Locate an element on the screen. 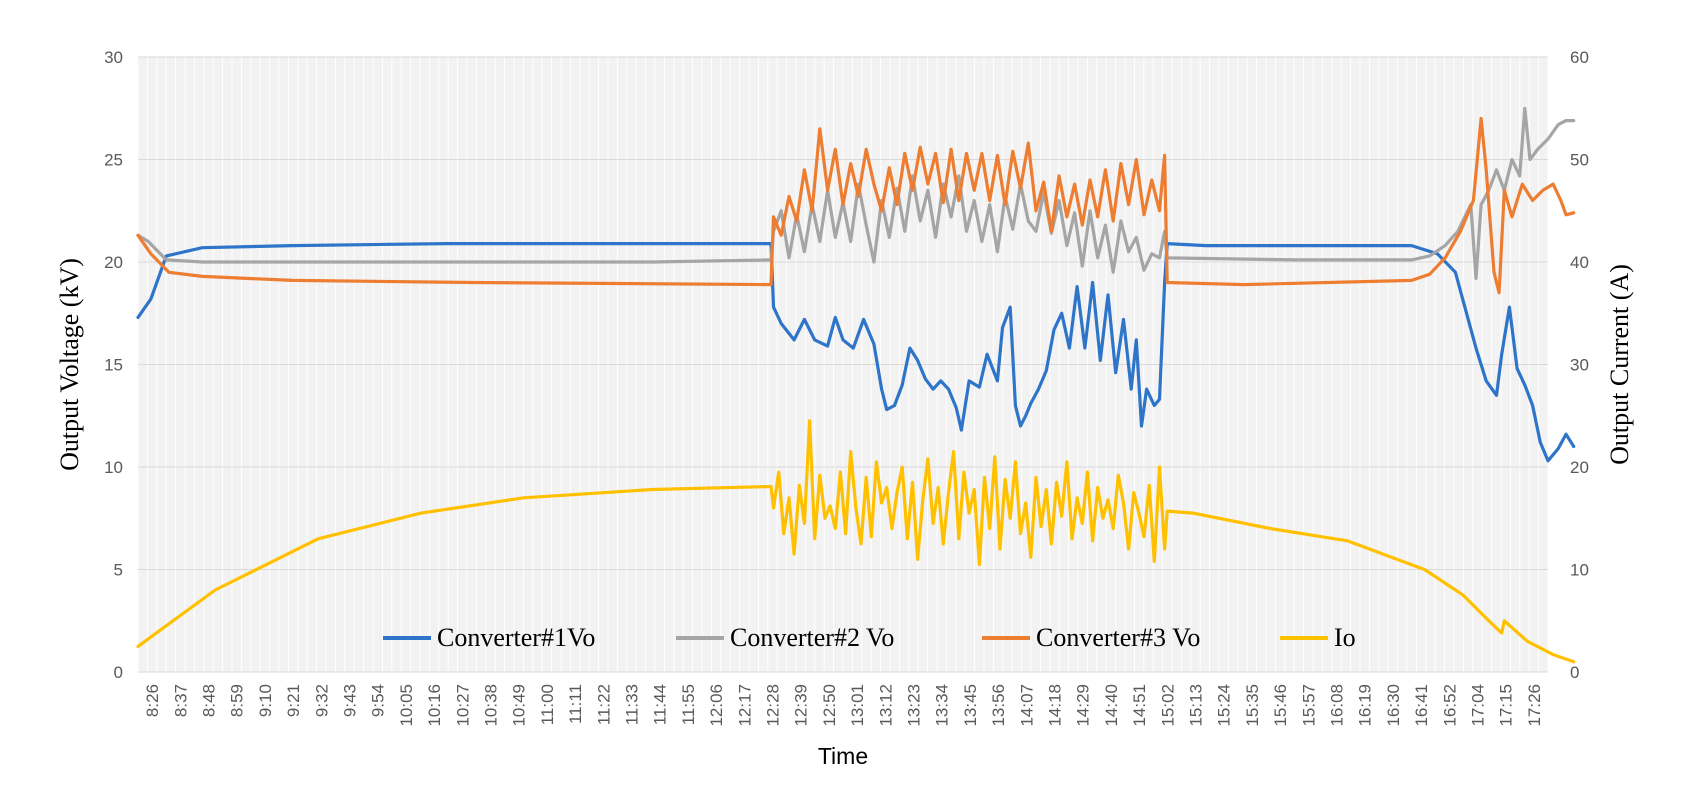  x-tick-label: 13:12 is located at coordinates (885, 705).